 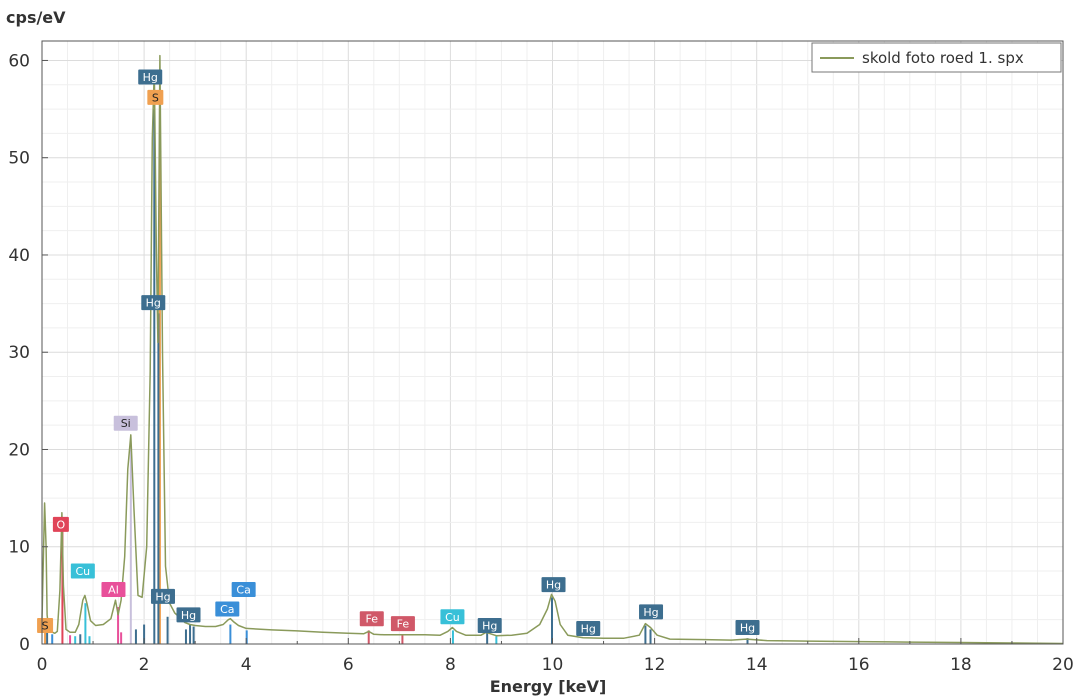 I want to click on x-tick-label: 4, so click(x=246, y=665).